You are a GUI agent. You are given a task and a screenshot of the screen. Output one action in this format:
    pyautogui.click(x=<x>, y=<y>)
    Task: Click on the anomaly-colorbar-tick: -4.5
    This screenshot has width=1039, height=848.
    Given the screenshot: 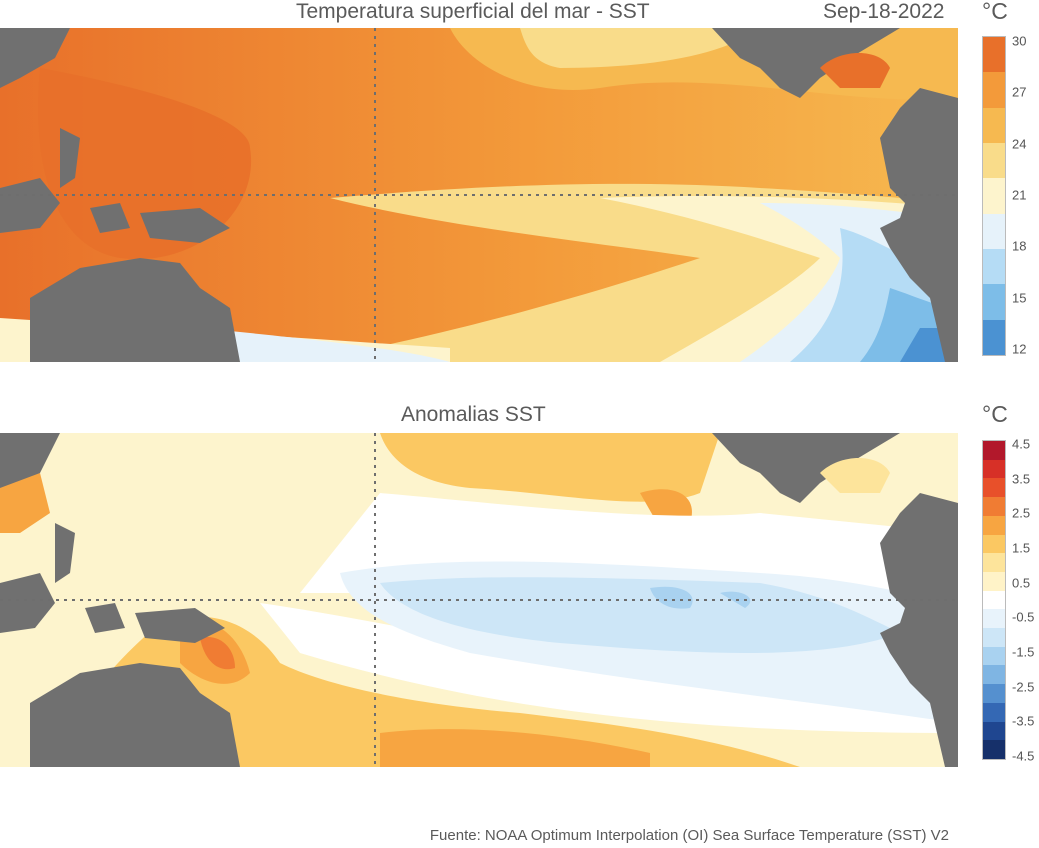 What is the action you would take?
    pyautogui.click(x=1023, y=756)
    